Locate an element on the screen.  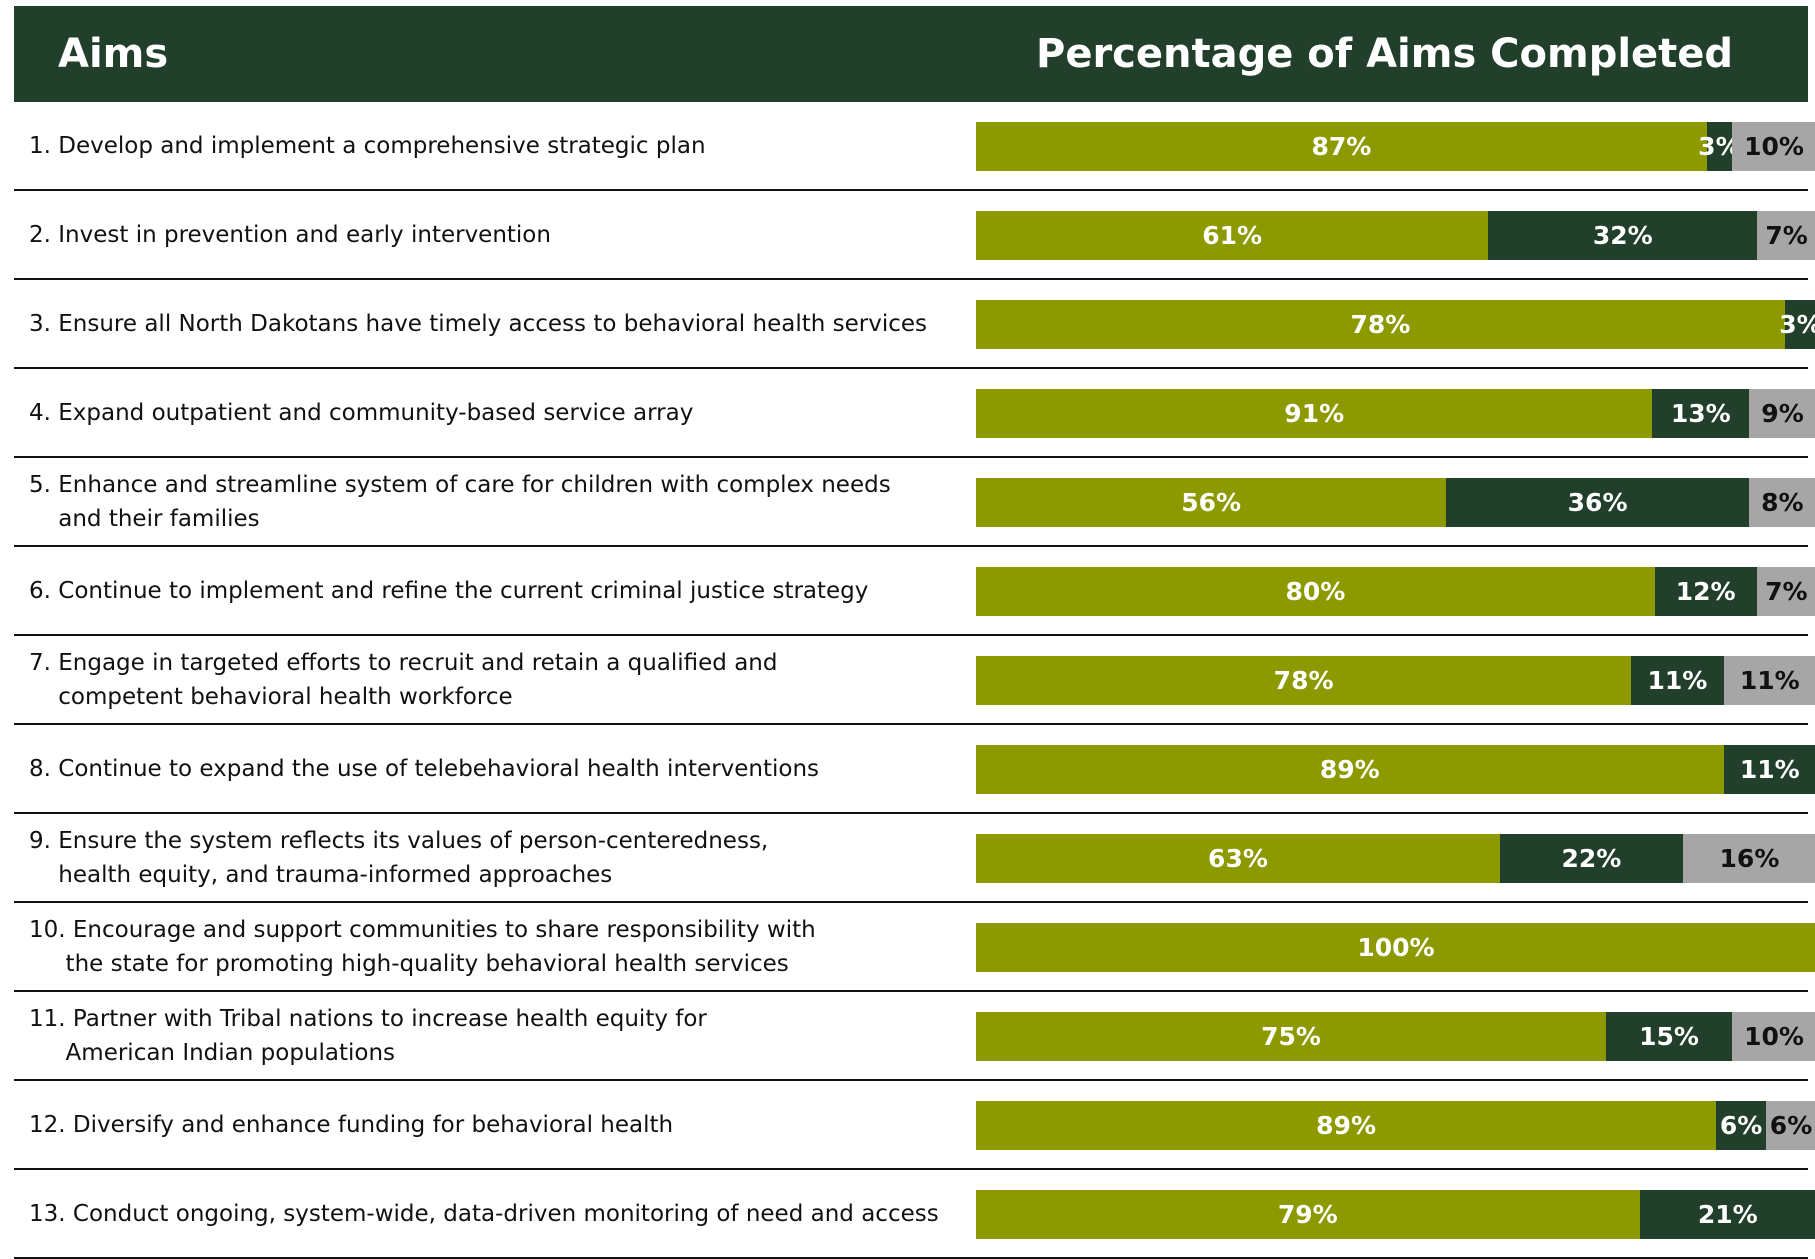
stacked-bar: 87% 3% 10% is located at coordinates (1395, 146).